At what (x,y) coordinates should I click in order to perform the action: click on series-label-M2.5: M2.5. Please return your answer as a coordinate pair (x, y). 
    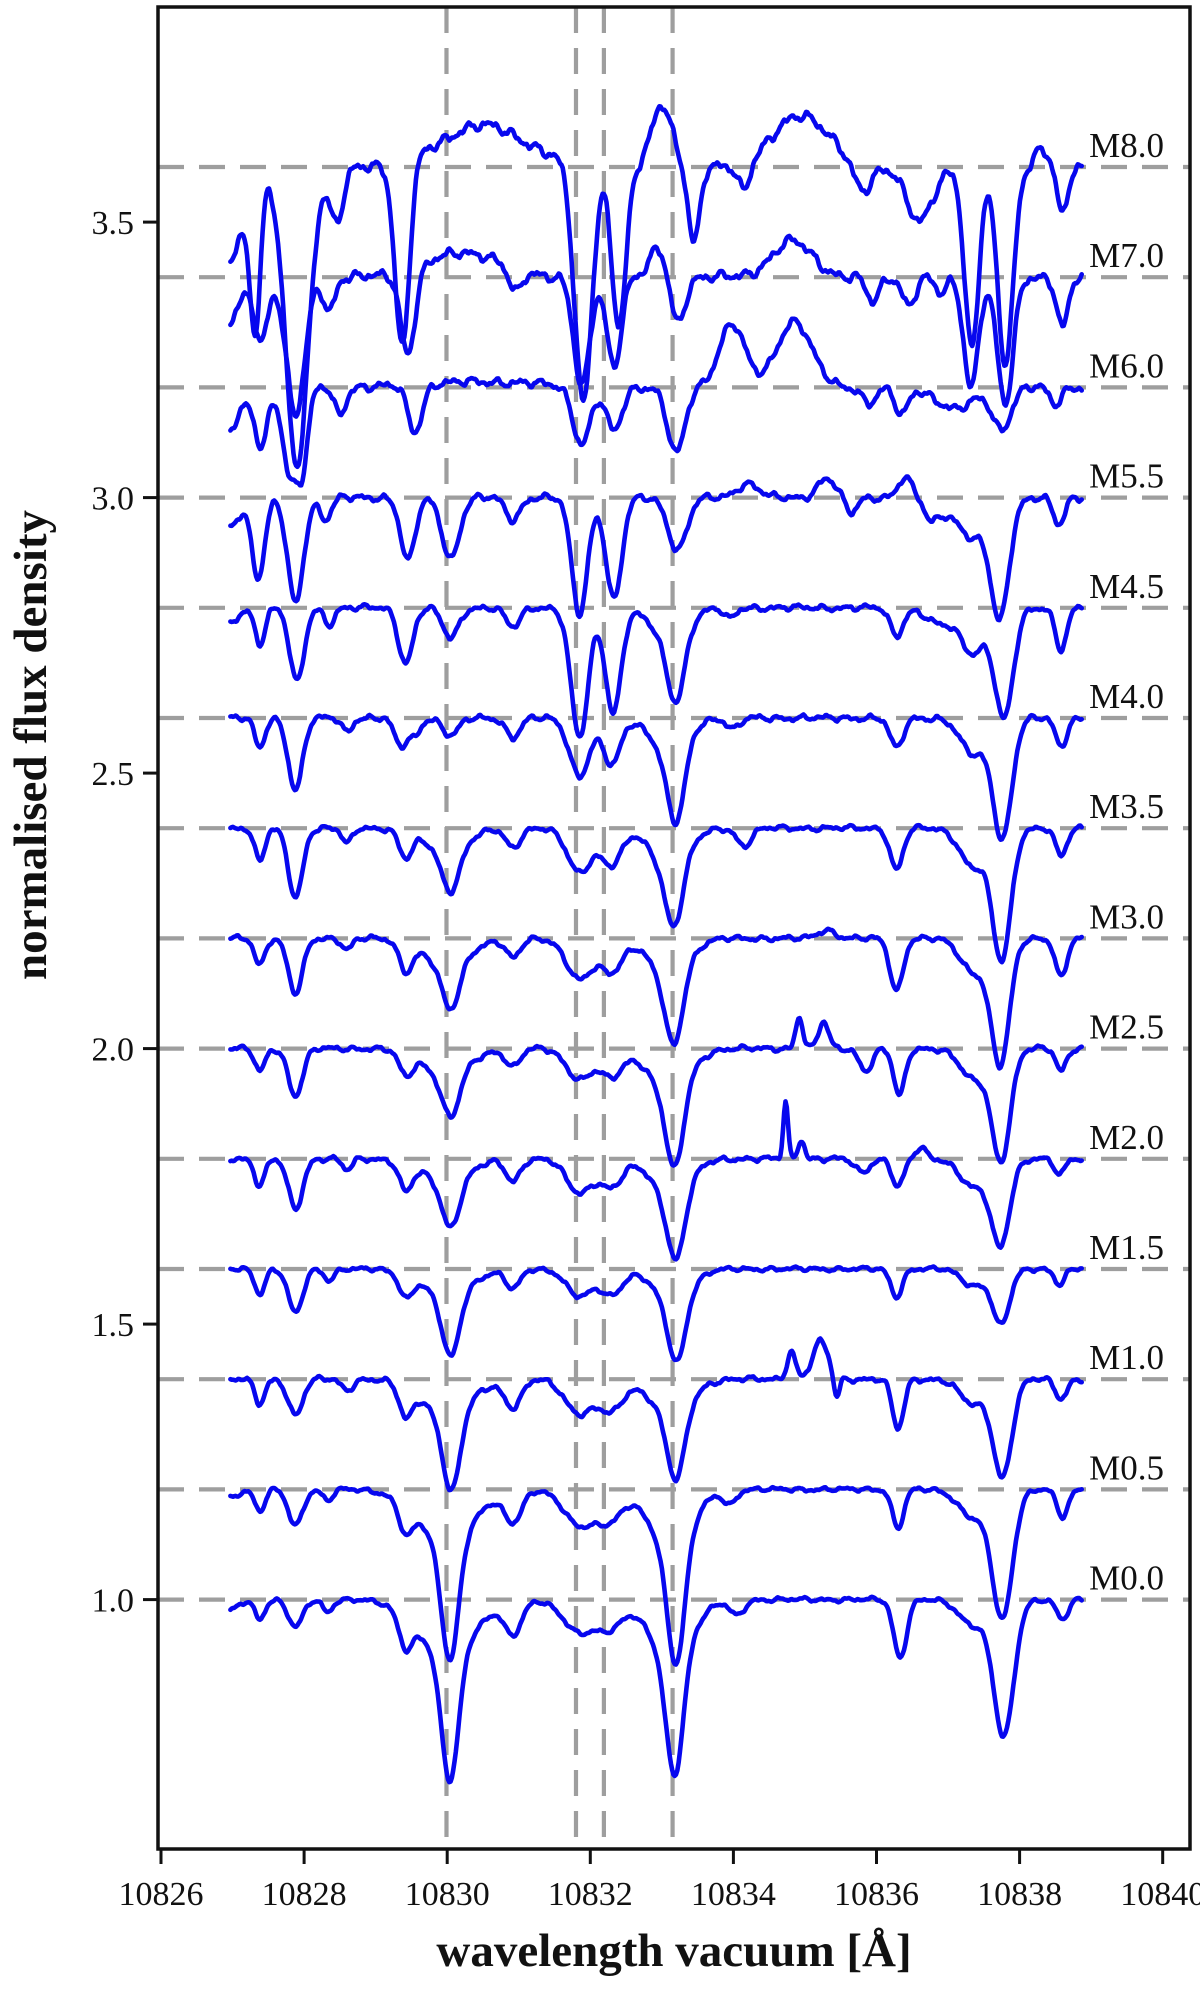
    Looking at the image, I should click on (1126, 1027).